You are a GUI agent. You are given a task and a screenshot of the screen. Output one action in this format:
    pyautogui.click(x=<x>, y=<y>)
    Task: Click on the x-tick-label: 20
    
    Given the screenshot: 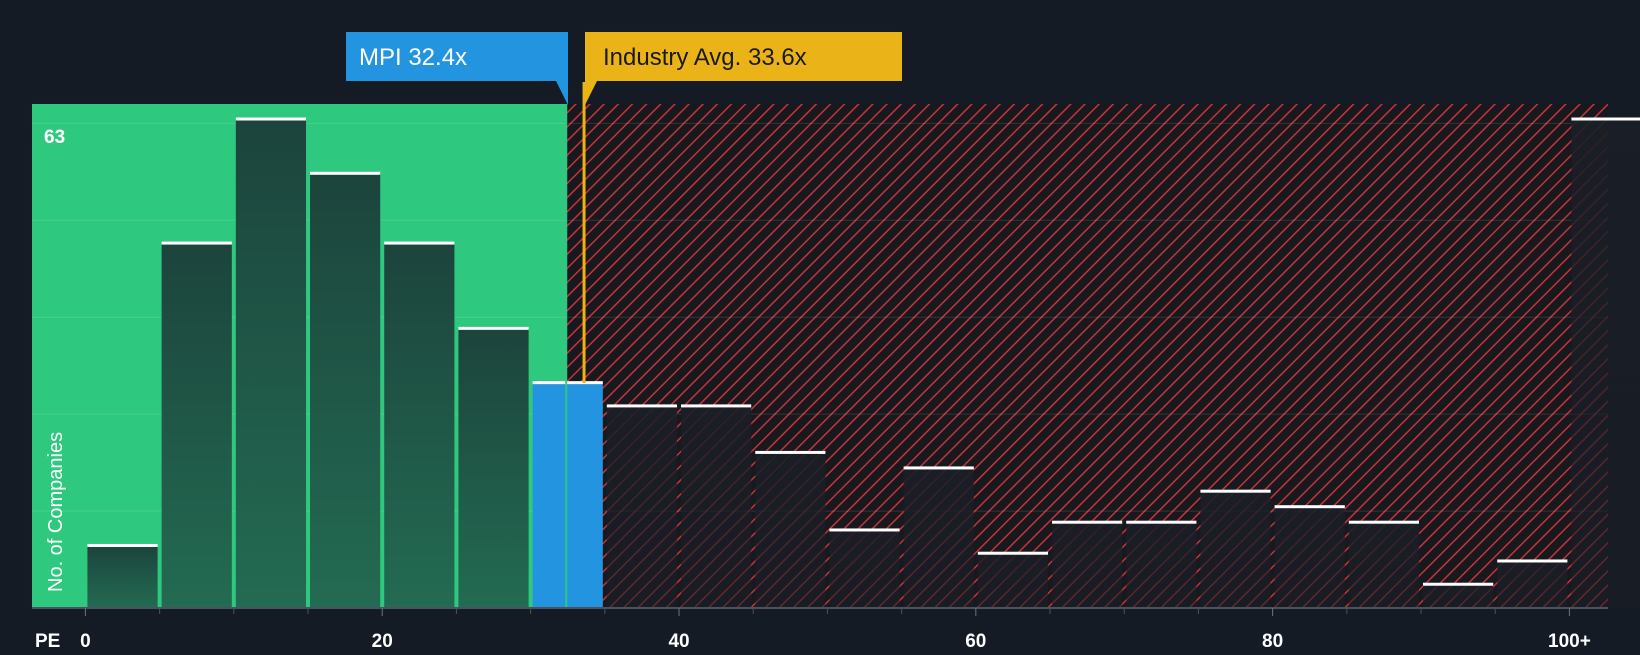 What is the action you would take?
    pyautogui.click(x=382, y=640)
    